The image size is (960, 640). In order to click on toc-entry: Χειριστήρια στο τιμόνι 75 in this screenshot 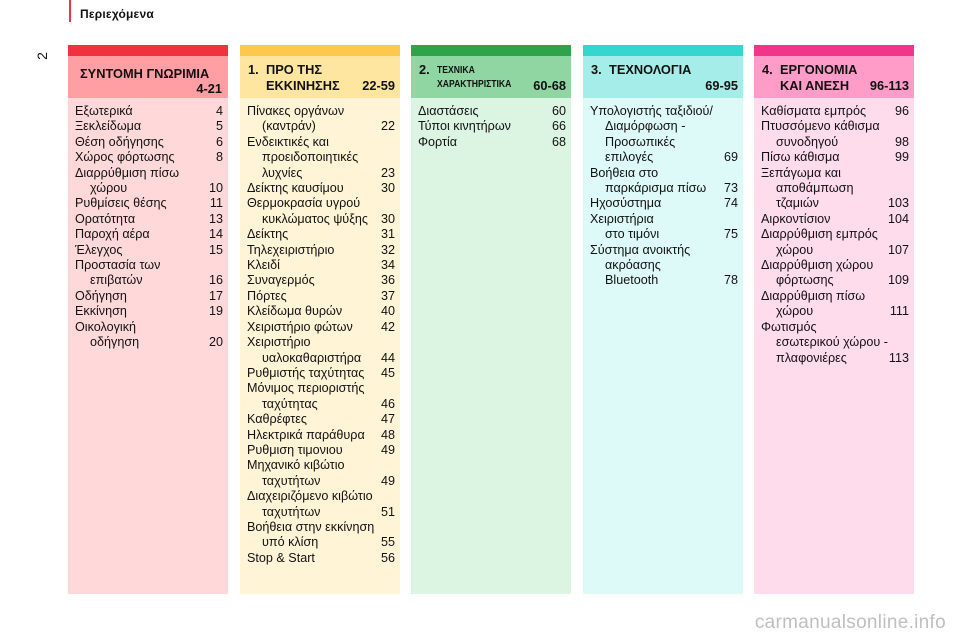, I will do `click(664, 227)`.